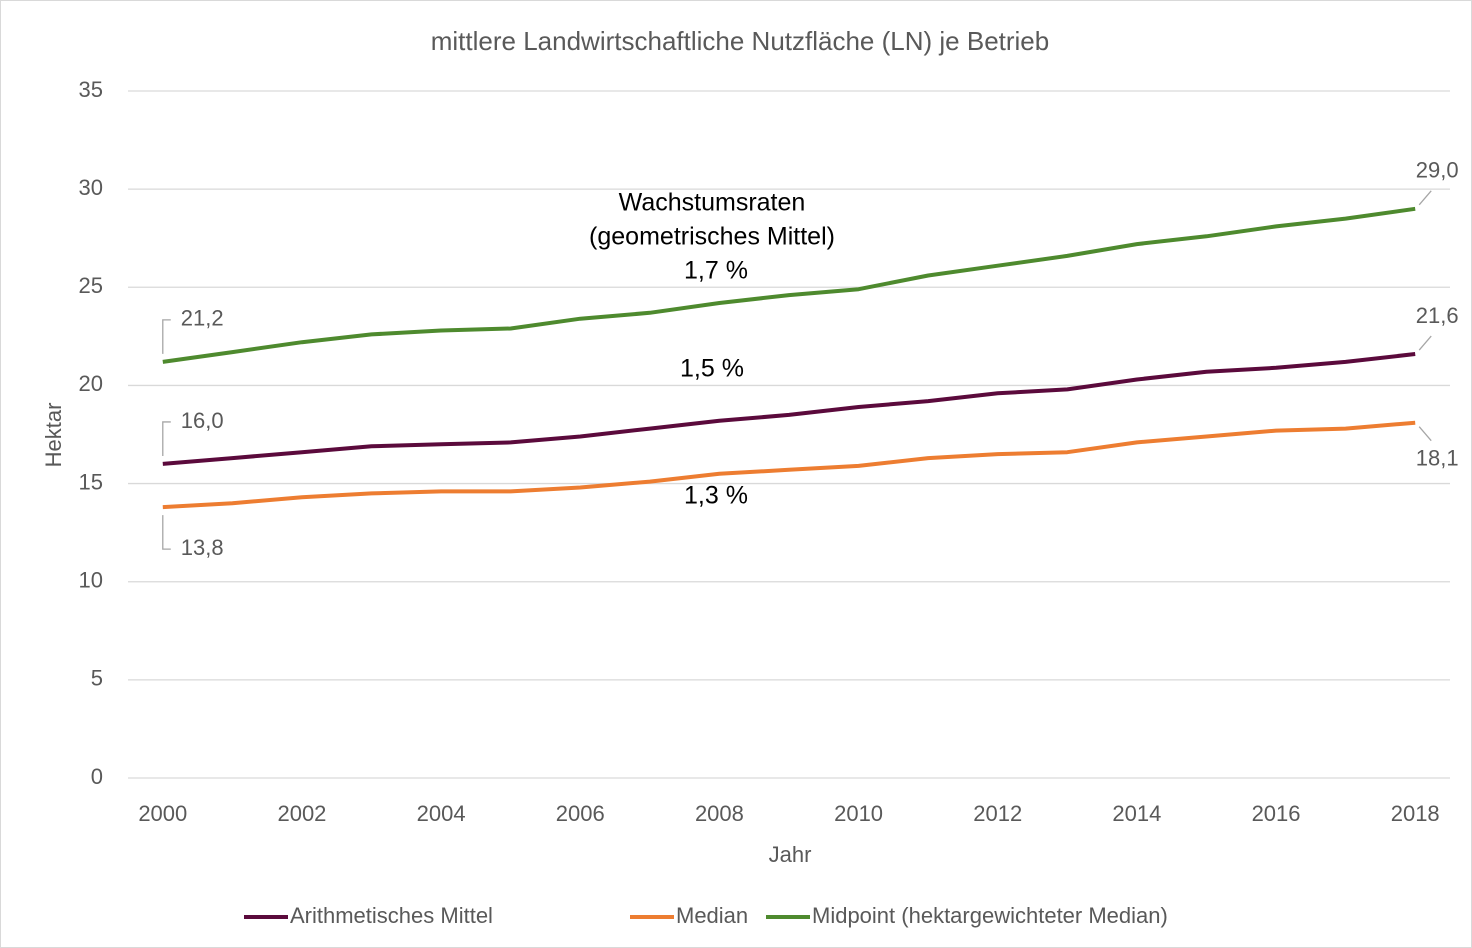 This screenshot has height=948, width=1472. Describe the element at coordinates (712, 203) in the screenshot. I see `annotation: Wachstumsraten` at that location.